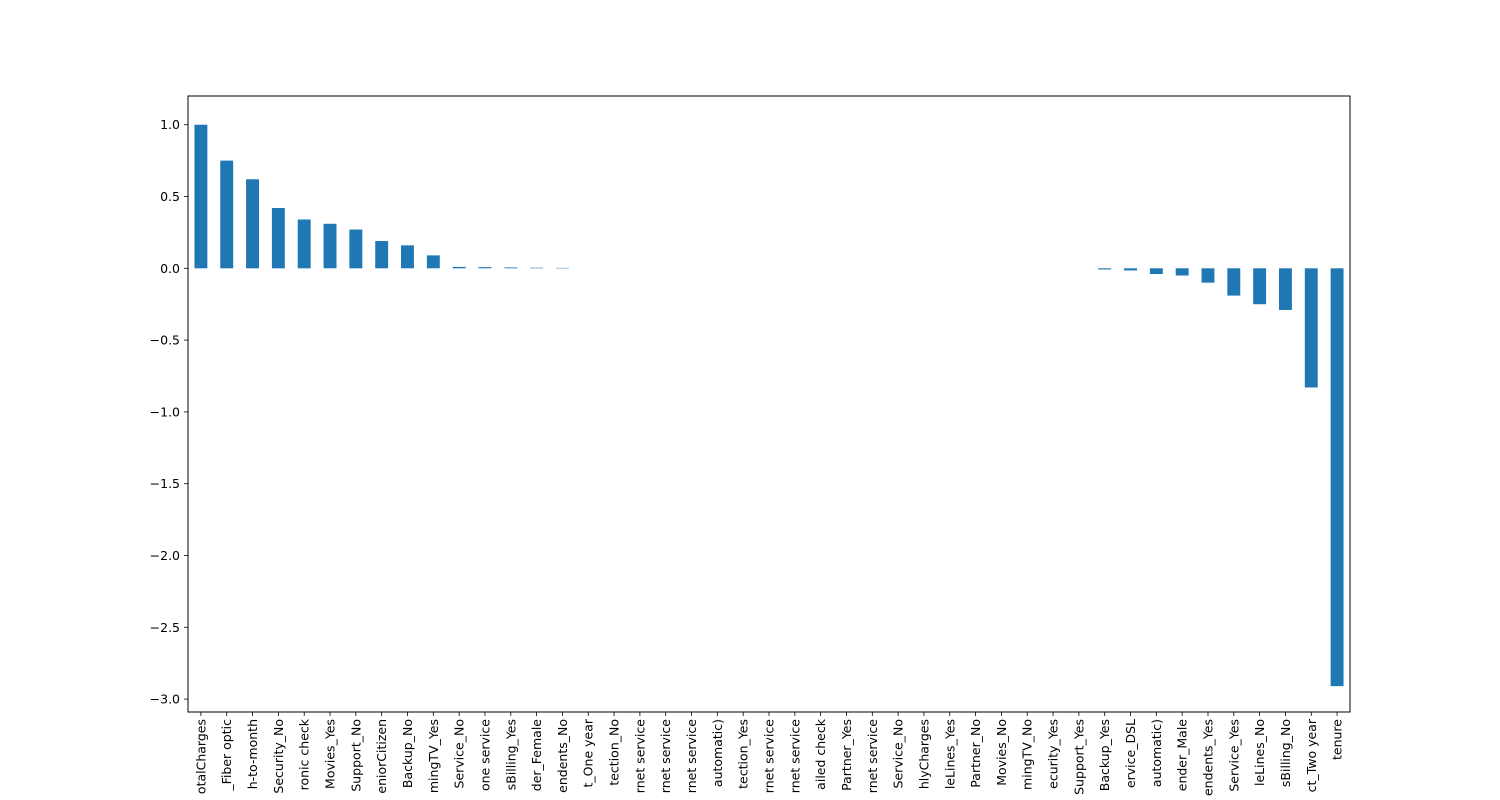 The image size is (1500, 800). I want to click on y-tick-label: −2.5, so click(165, 627).